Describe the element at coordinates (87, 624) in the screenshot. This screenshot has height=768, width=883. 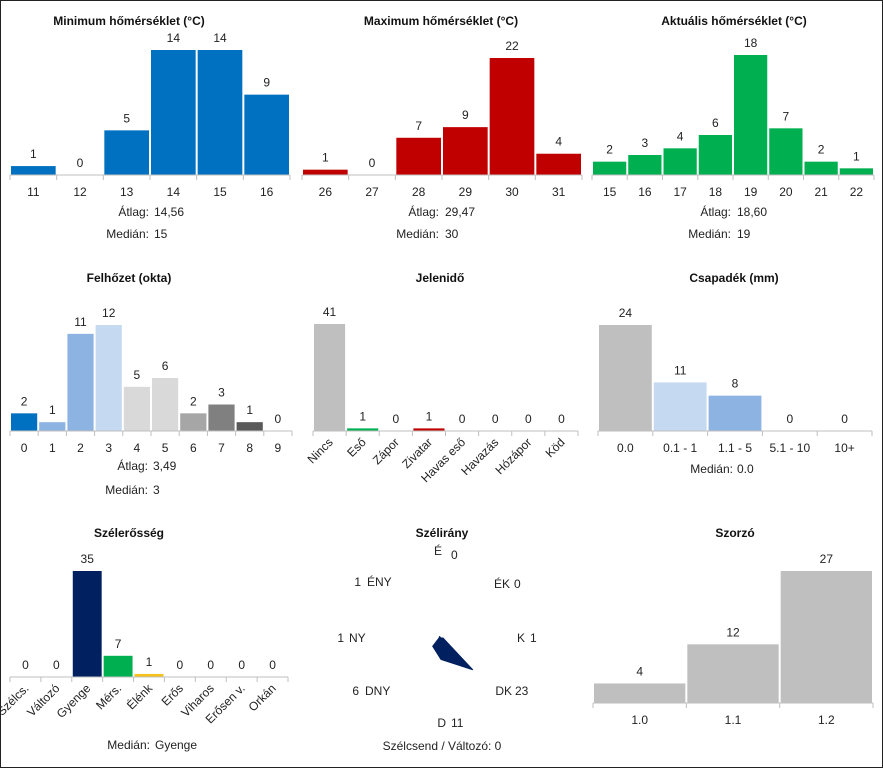
I see `bar-gyenge` at that location.